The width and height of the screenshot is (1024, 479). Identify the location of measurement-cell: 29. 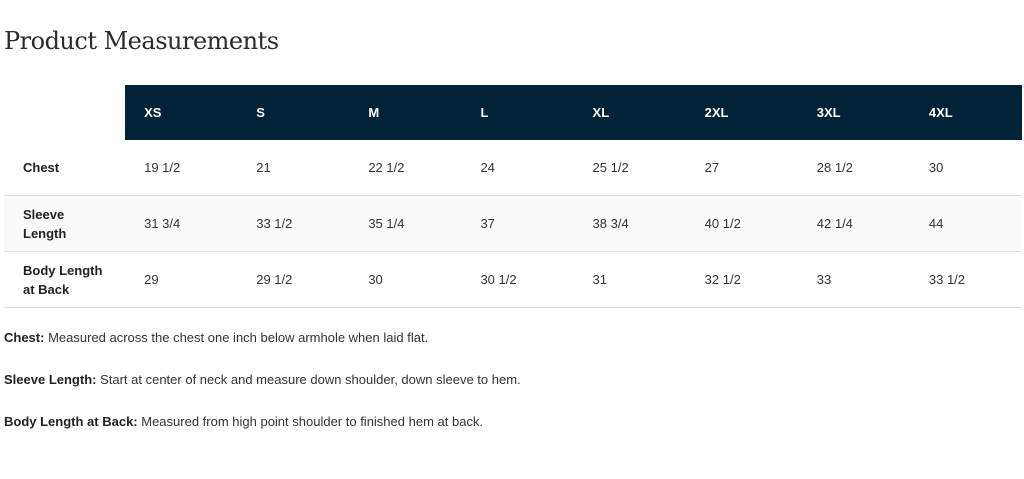
(181, 279).